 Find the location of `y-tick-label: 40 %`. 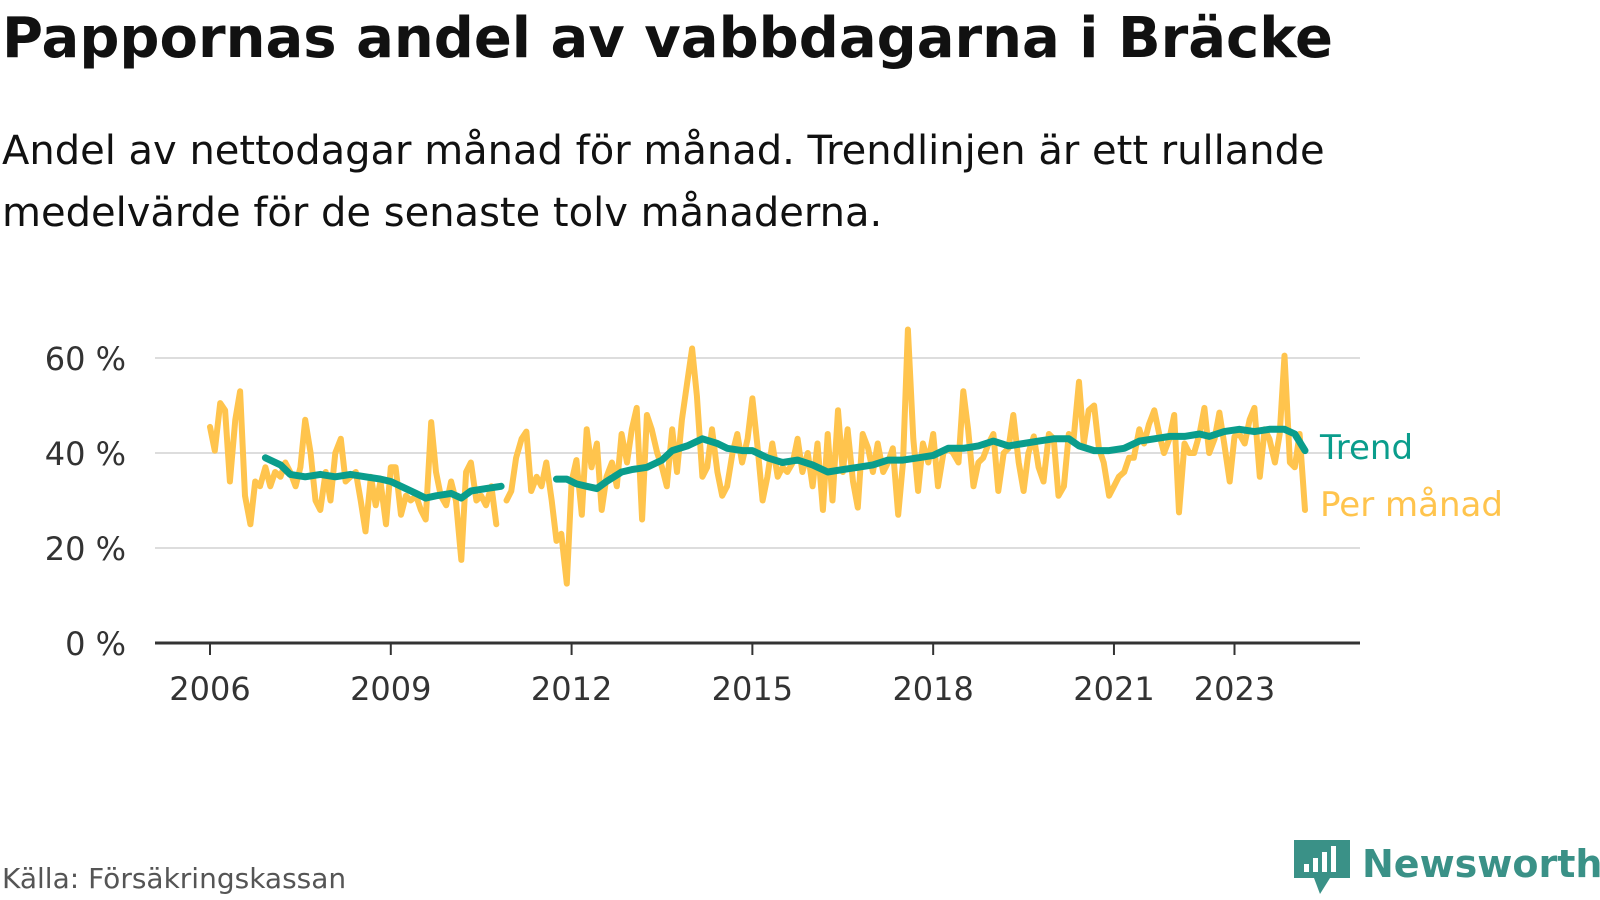

y-tick-label: 40 % is located at coordinates (85, 454).